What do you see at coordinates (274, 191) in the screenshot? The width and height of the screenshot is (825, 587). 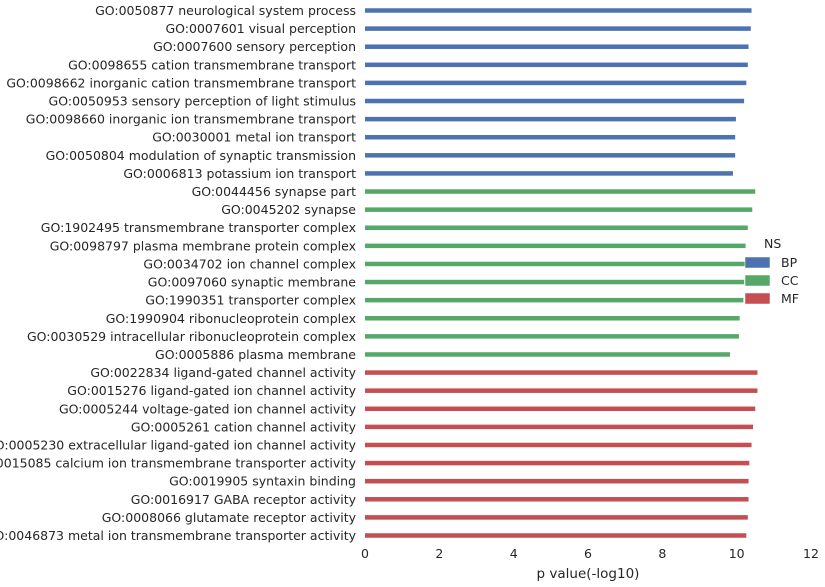 I see `category-label: GO:0044456 synapse part` at bounding box center [274, 191].